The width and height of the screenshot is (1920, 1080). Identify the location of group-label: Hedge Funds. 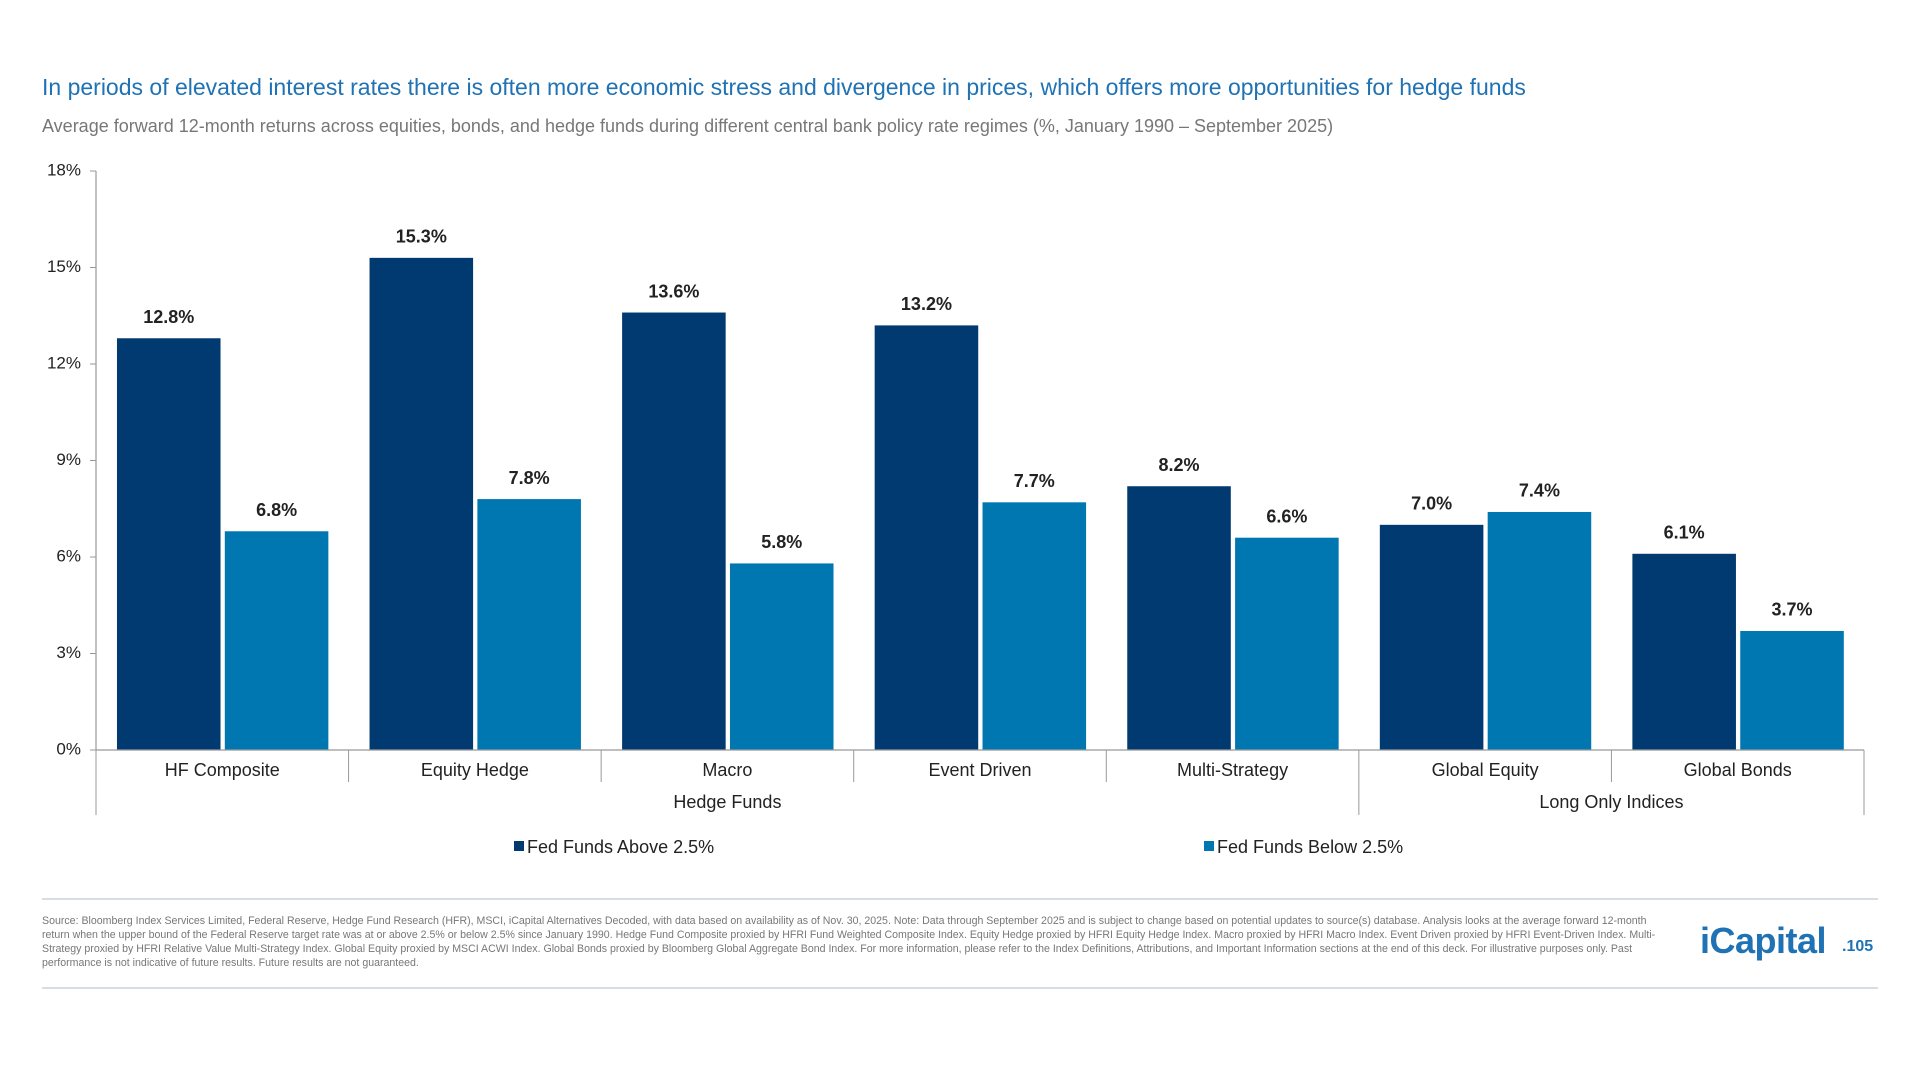
(727, 802).